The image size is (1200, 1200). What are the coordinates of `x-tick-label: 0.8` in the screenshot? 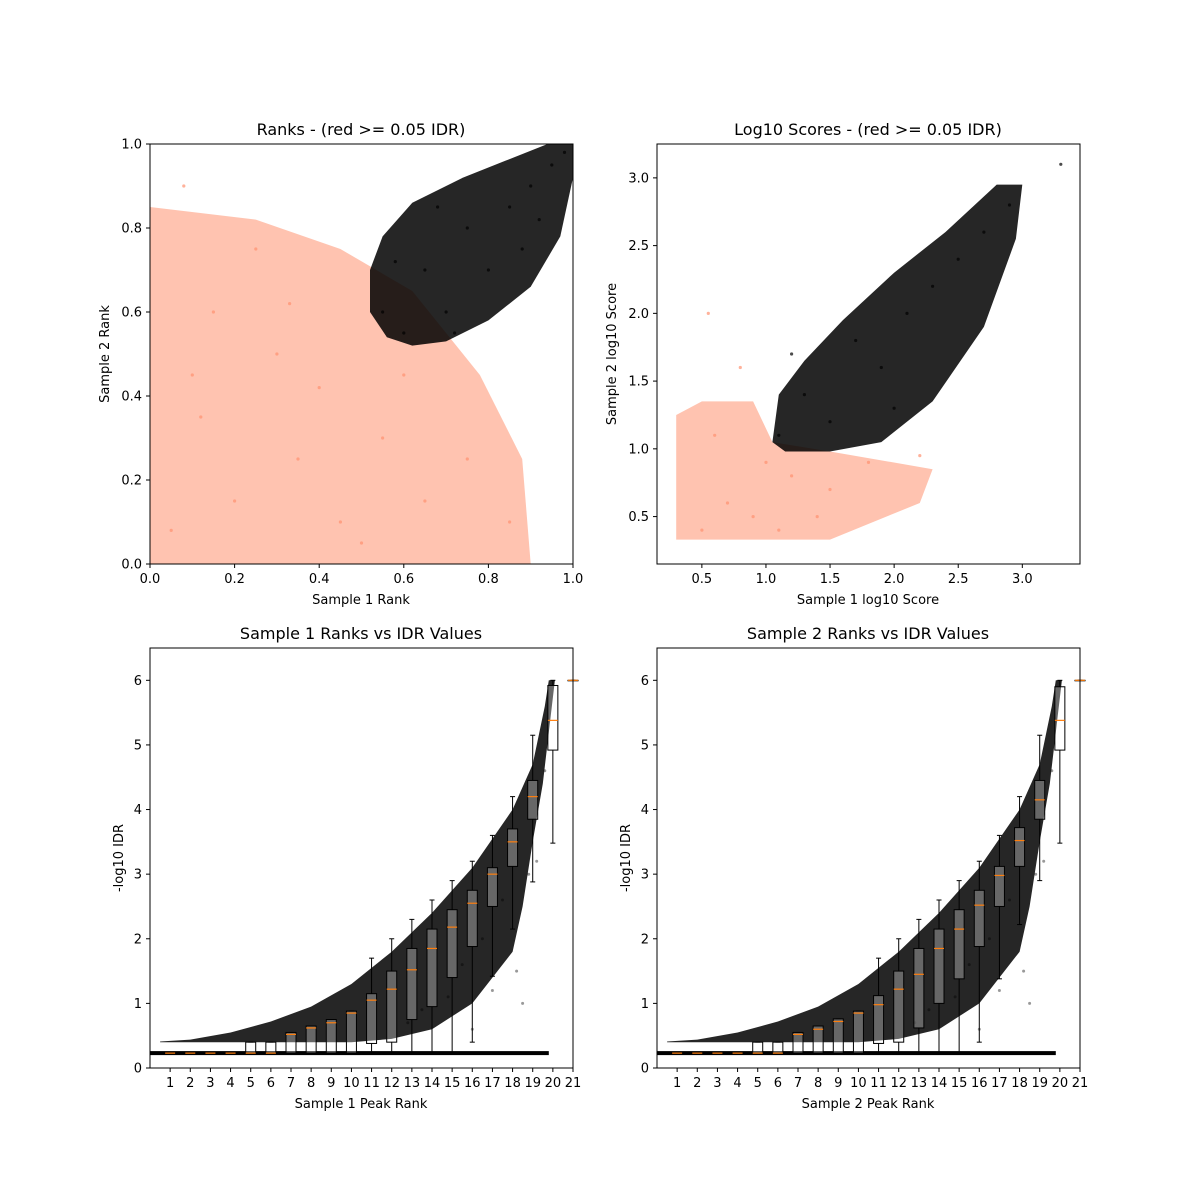 It's located at (488, 579).